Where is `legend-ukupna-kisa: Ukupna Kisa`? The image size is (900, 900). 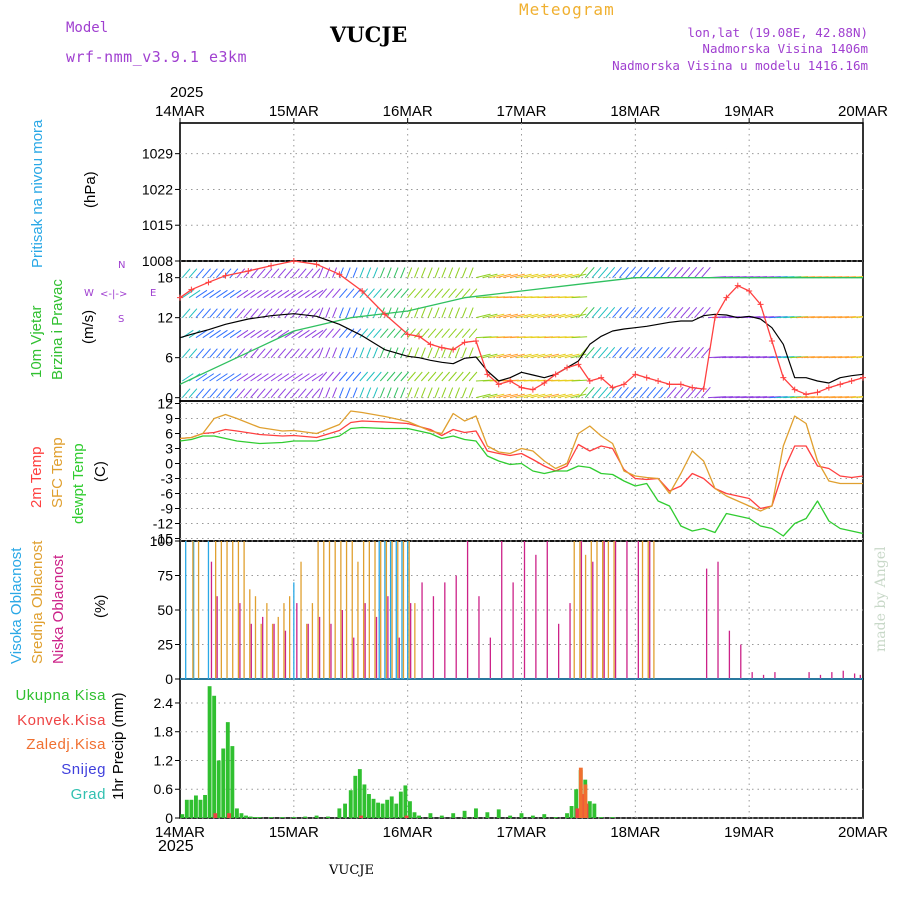
legend-ukupna-kisa: Ukupna Kisa is located at coordinates (60, 695).